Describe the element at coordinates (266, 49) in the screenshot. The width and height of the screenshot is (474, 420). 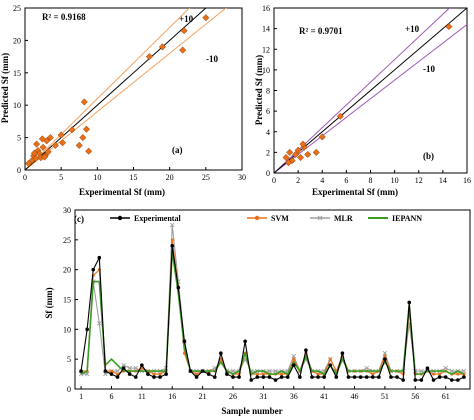
I see `panel-b-ytick-label: 12` at that location.